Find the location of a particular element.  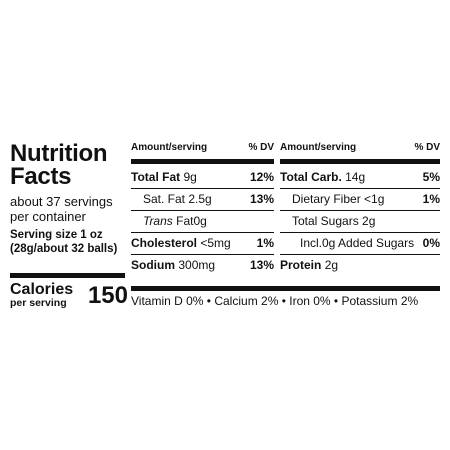

nutrient-amount: 2.5g is located at coordinates (200, 199).